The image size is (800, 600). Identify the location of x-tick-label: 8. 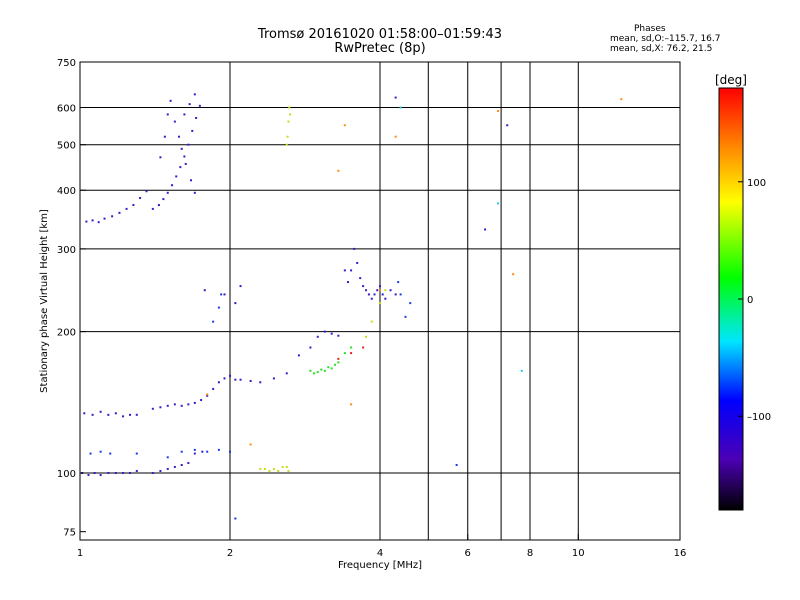
(530, 553).